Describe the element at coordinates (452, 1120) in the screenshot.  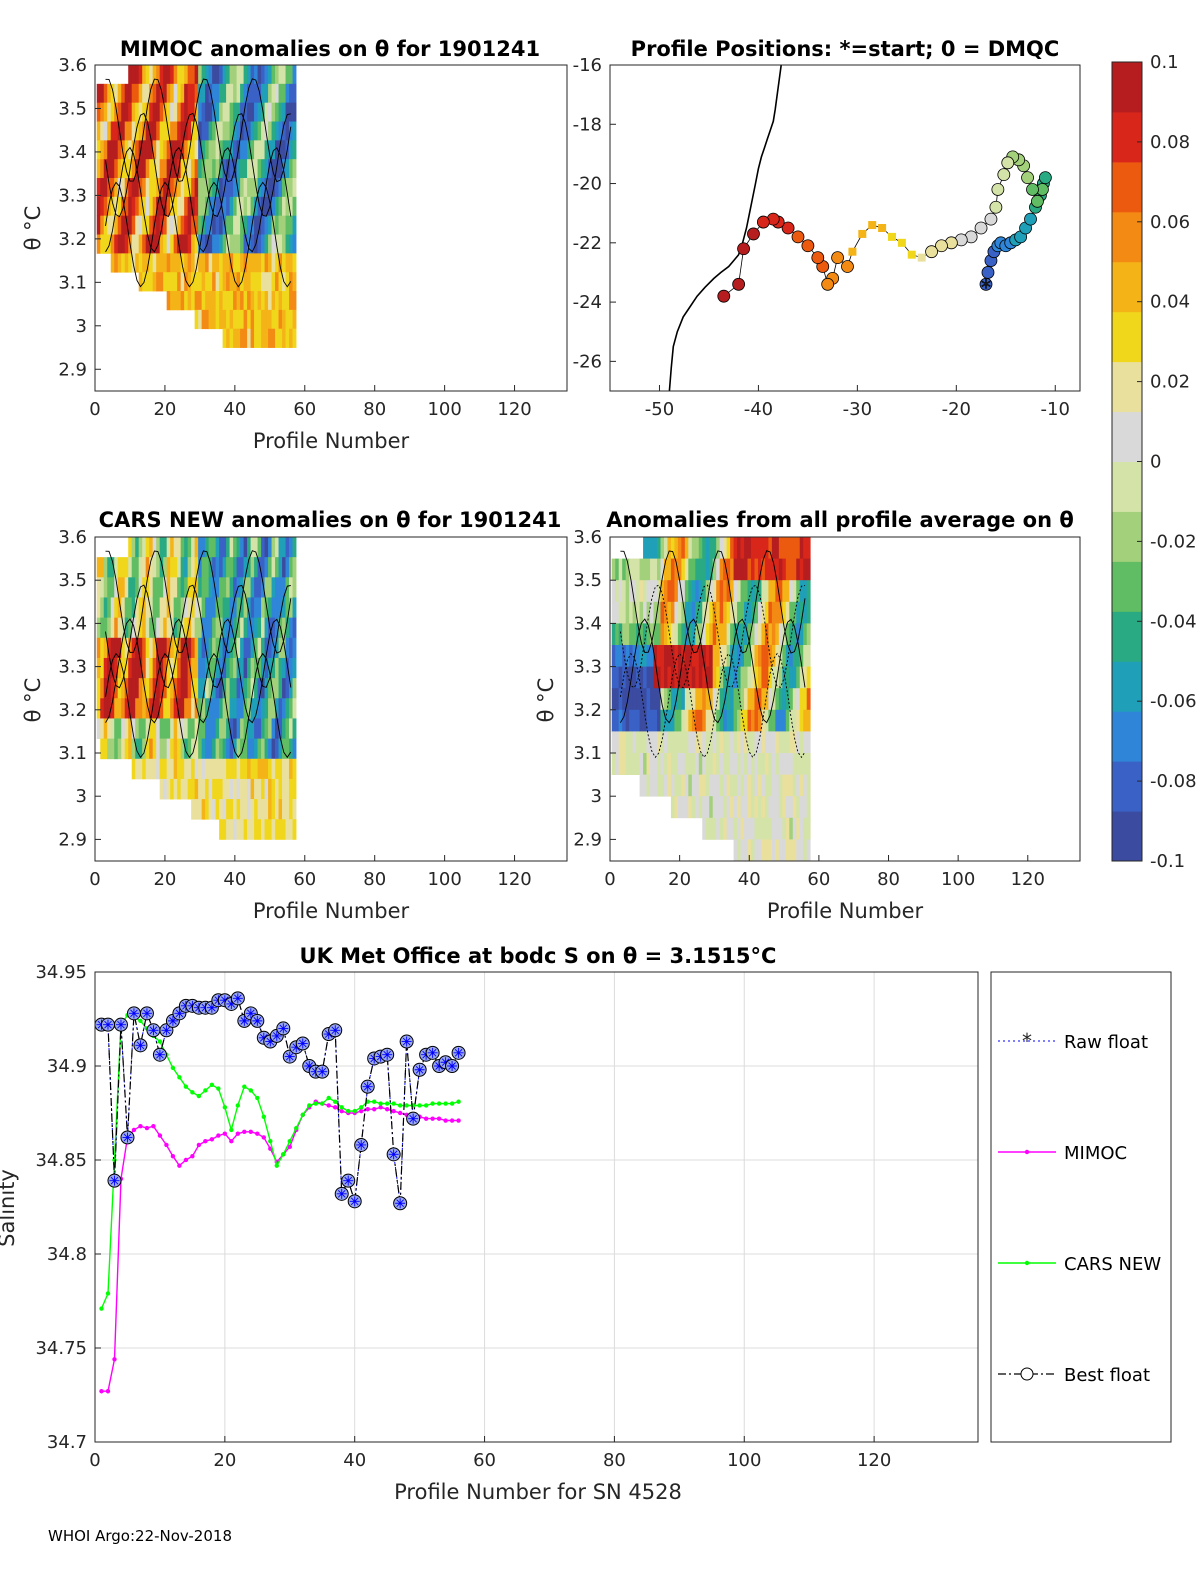
I see `point-mimoc` at that location.